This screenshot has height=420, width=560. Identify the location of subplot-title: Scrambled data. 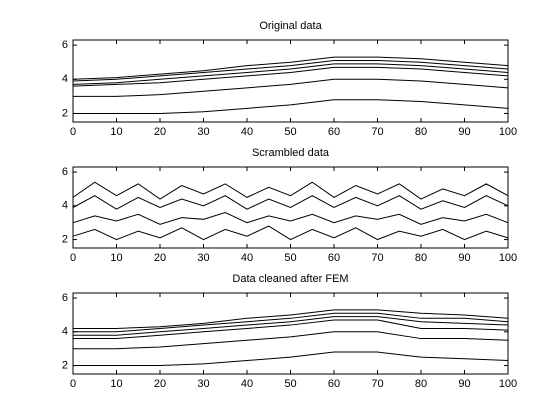
(291, 153).